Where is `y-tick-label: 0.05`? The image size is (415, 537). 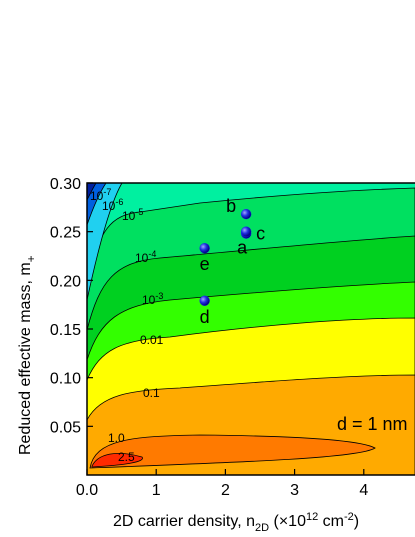 y-tick-label: 0.05 is located at coordinates (65, 427).